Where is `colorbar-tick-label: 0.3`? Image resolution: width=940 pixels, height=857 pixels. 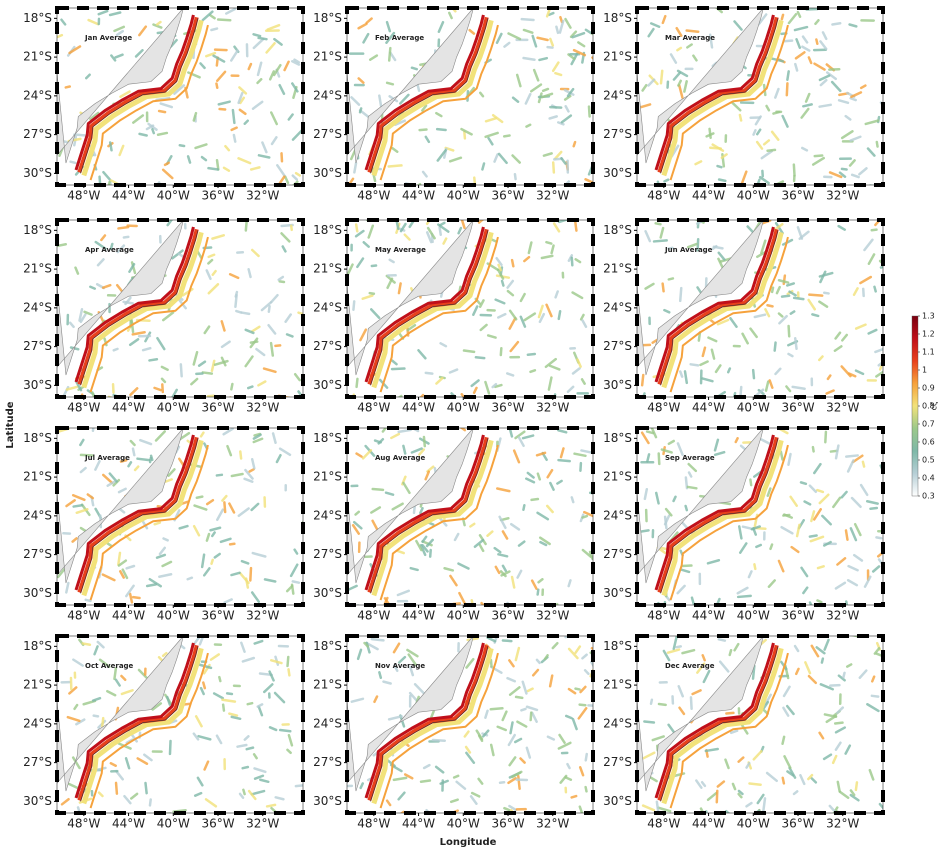
colorbar-tick-label: 0.3 is located at coordinates (928, 496).